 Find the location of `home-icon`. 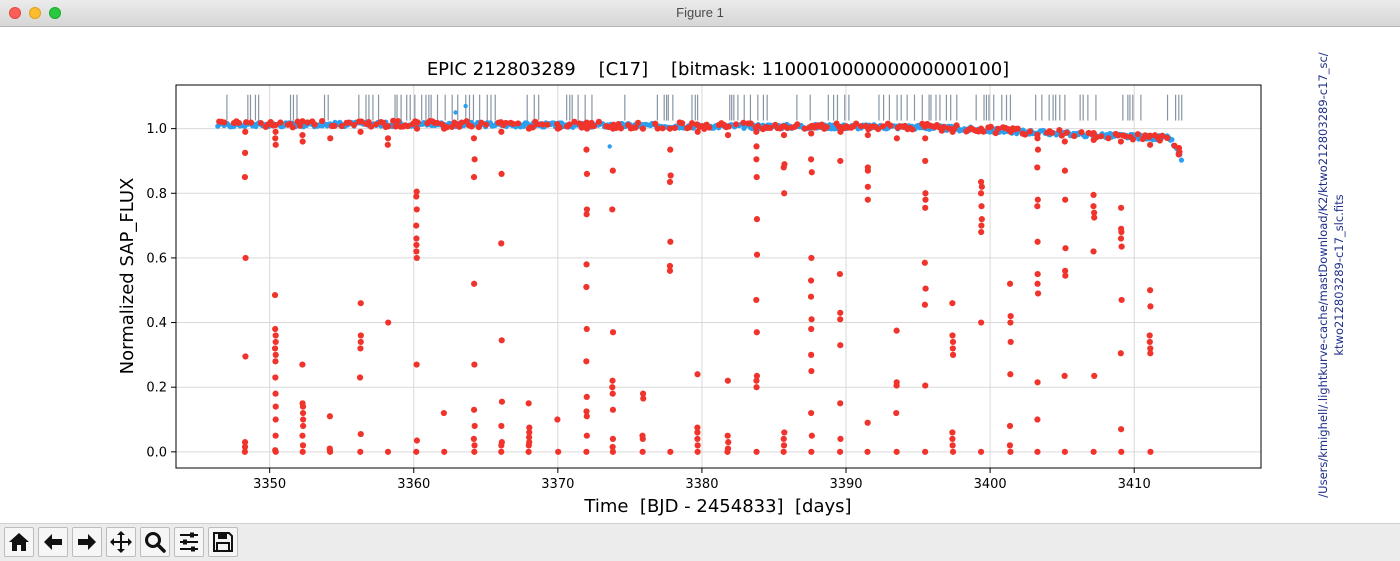

home-icon is located at coordinates (19, 542).